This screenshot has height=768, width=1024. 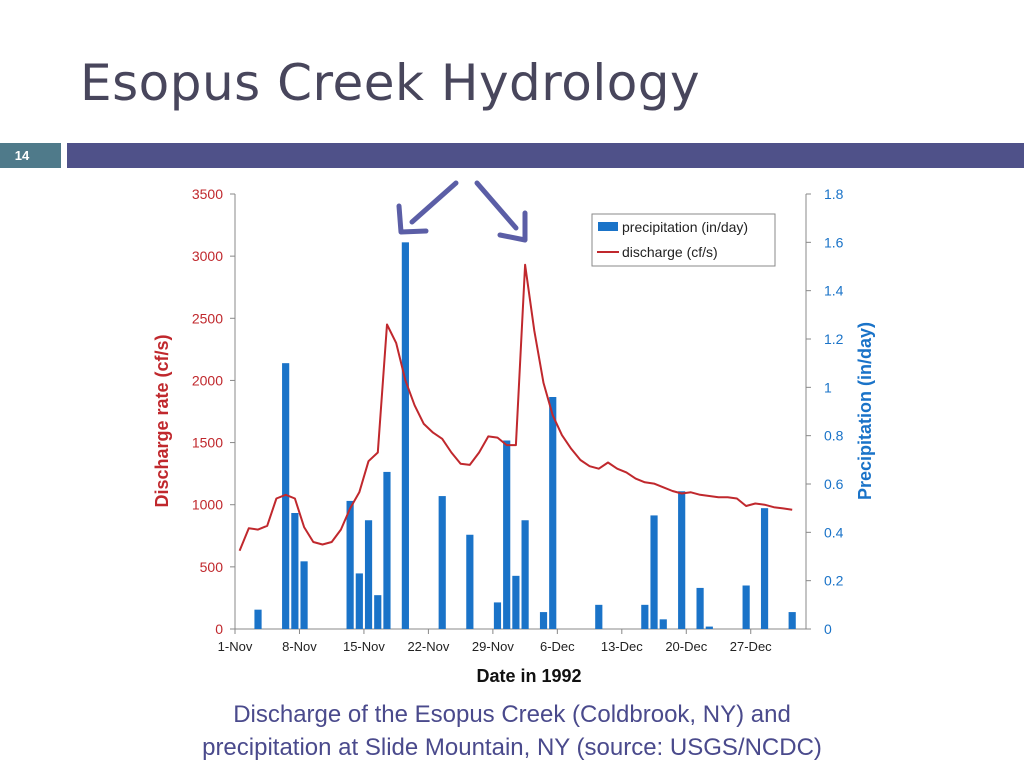 I want to click on y-left-tick-label: 3000, so click(x=207, y=256).